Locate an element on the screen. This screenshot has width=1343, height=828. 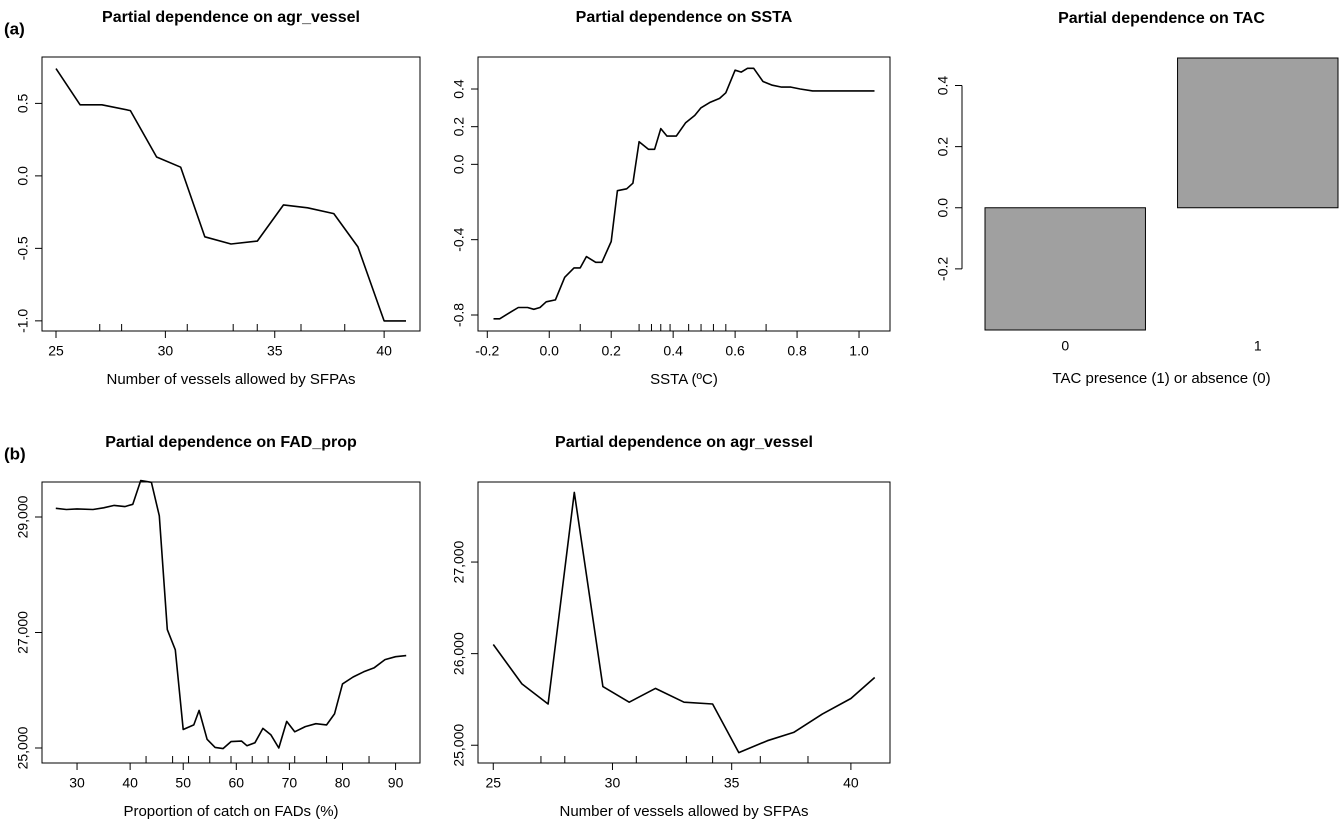
y-tick-label: 26,000 is located at coordinates (459, 653).